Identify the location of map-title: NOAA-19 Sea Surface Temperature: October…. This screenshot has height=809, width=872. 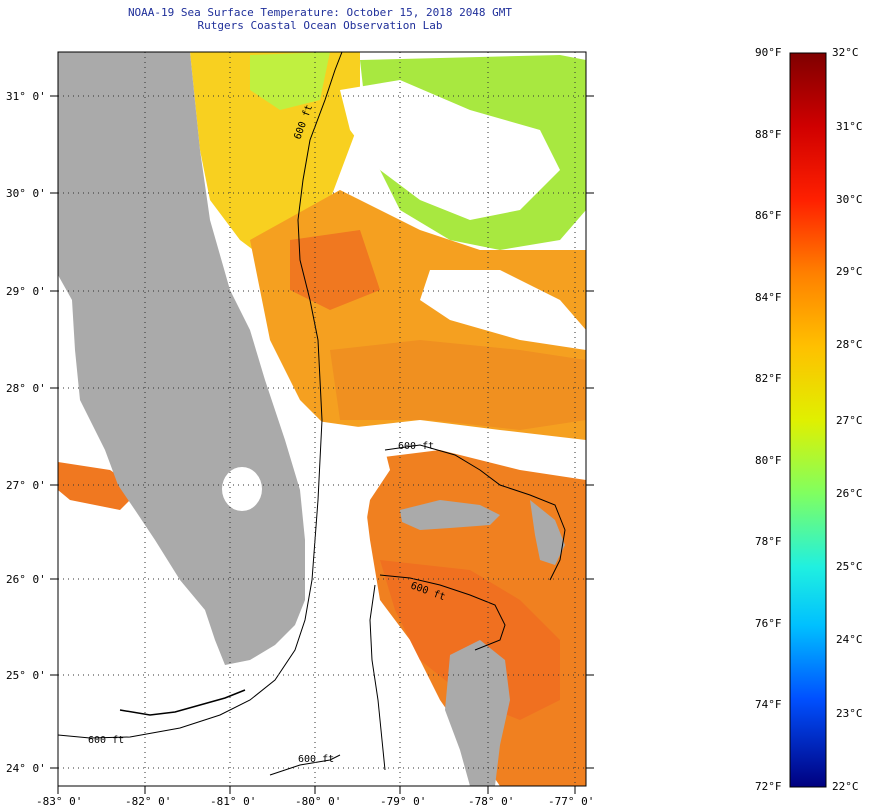
(320, 12).